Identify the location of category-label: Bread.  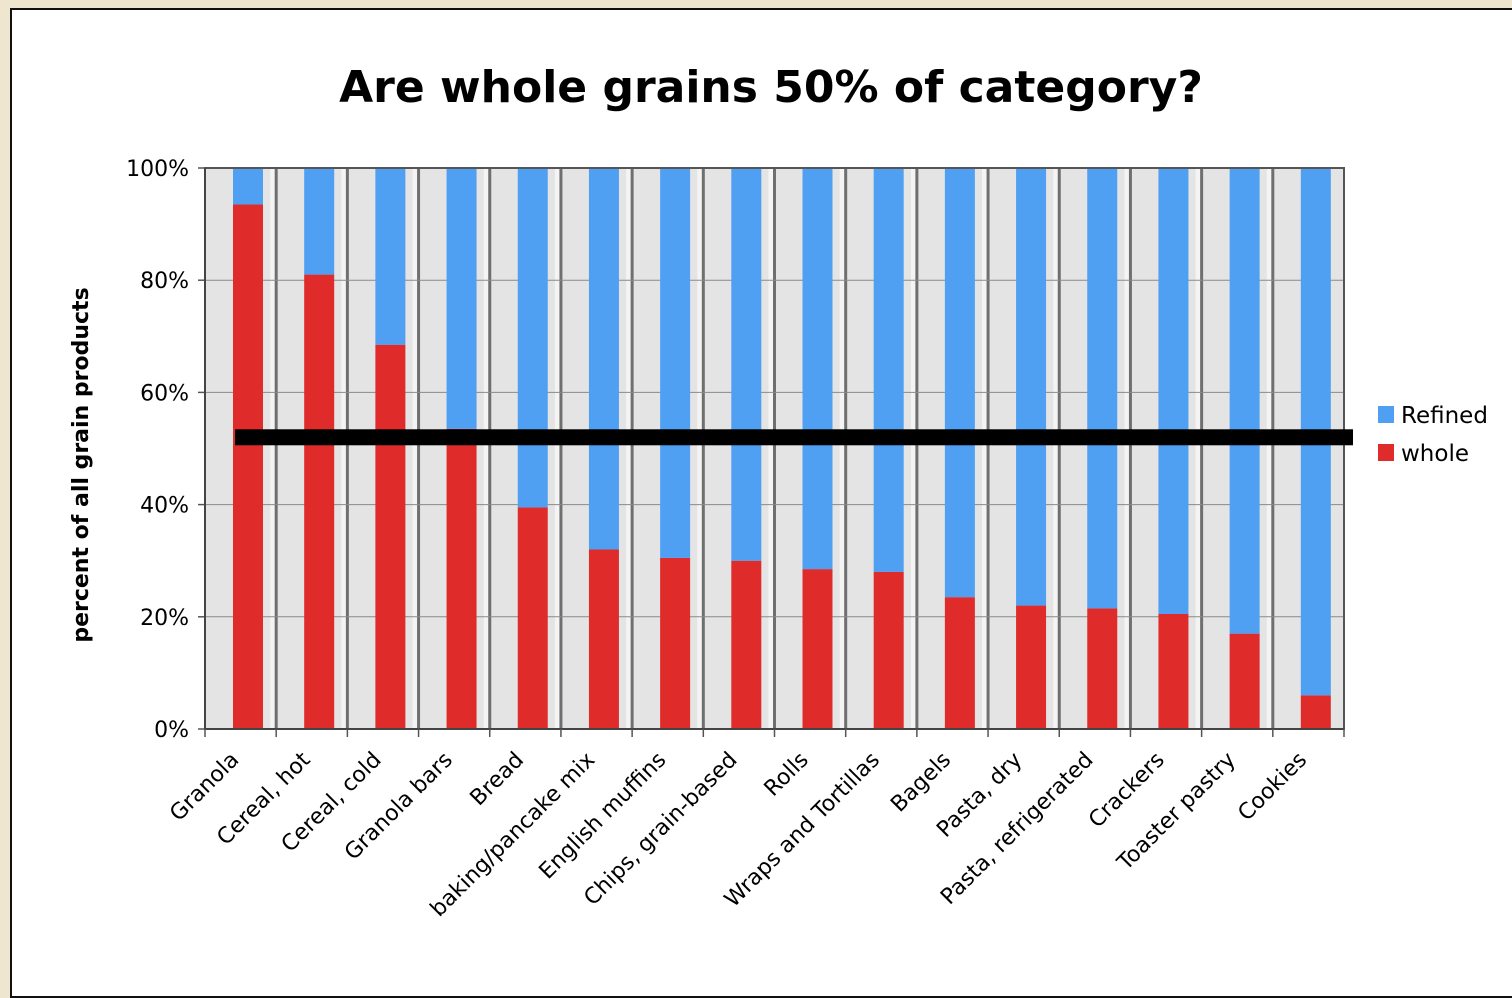
(497, 779).